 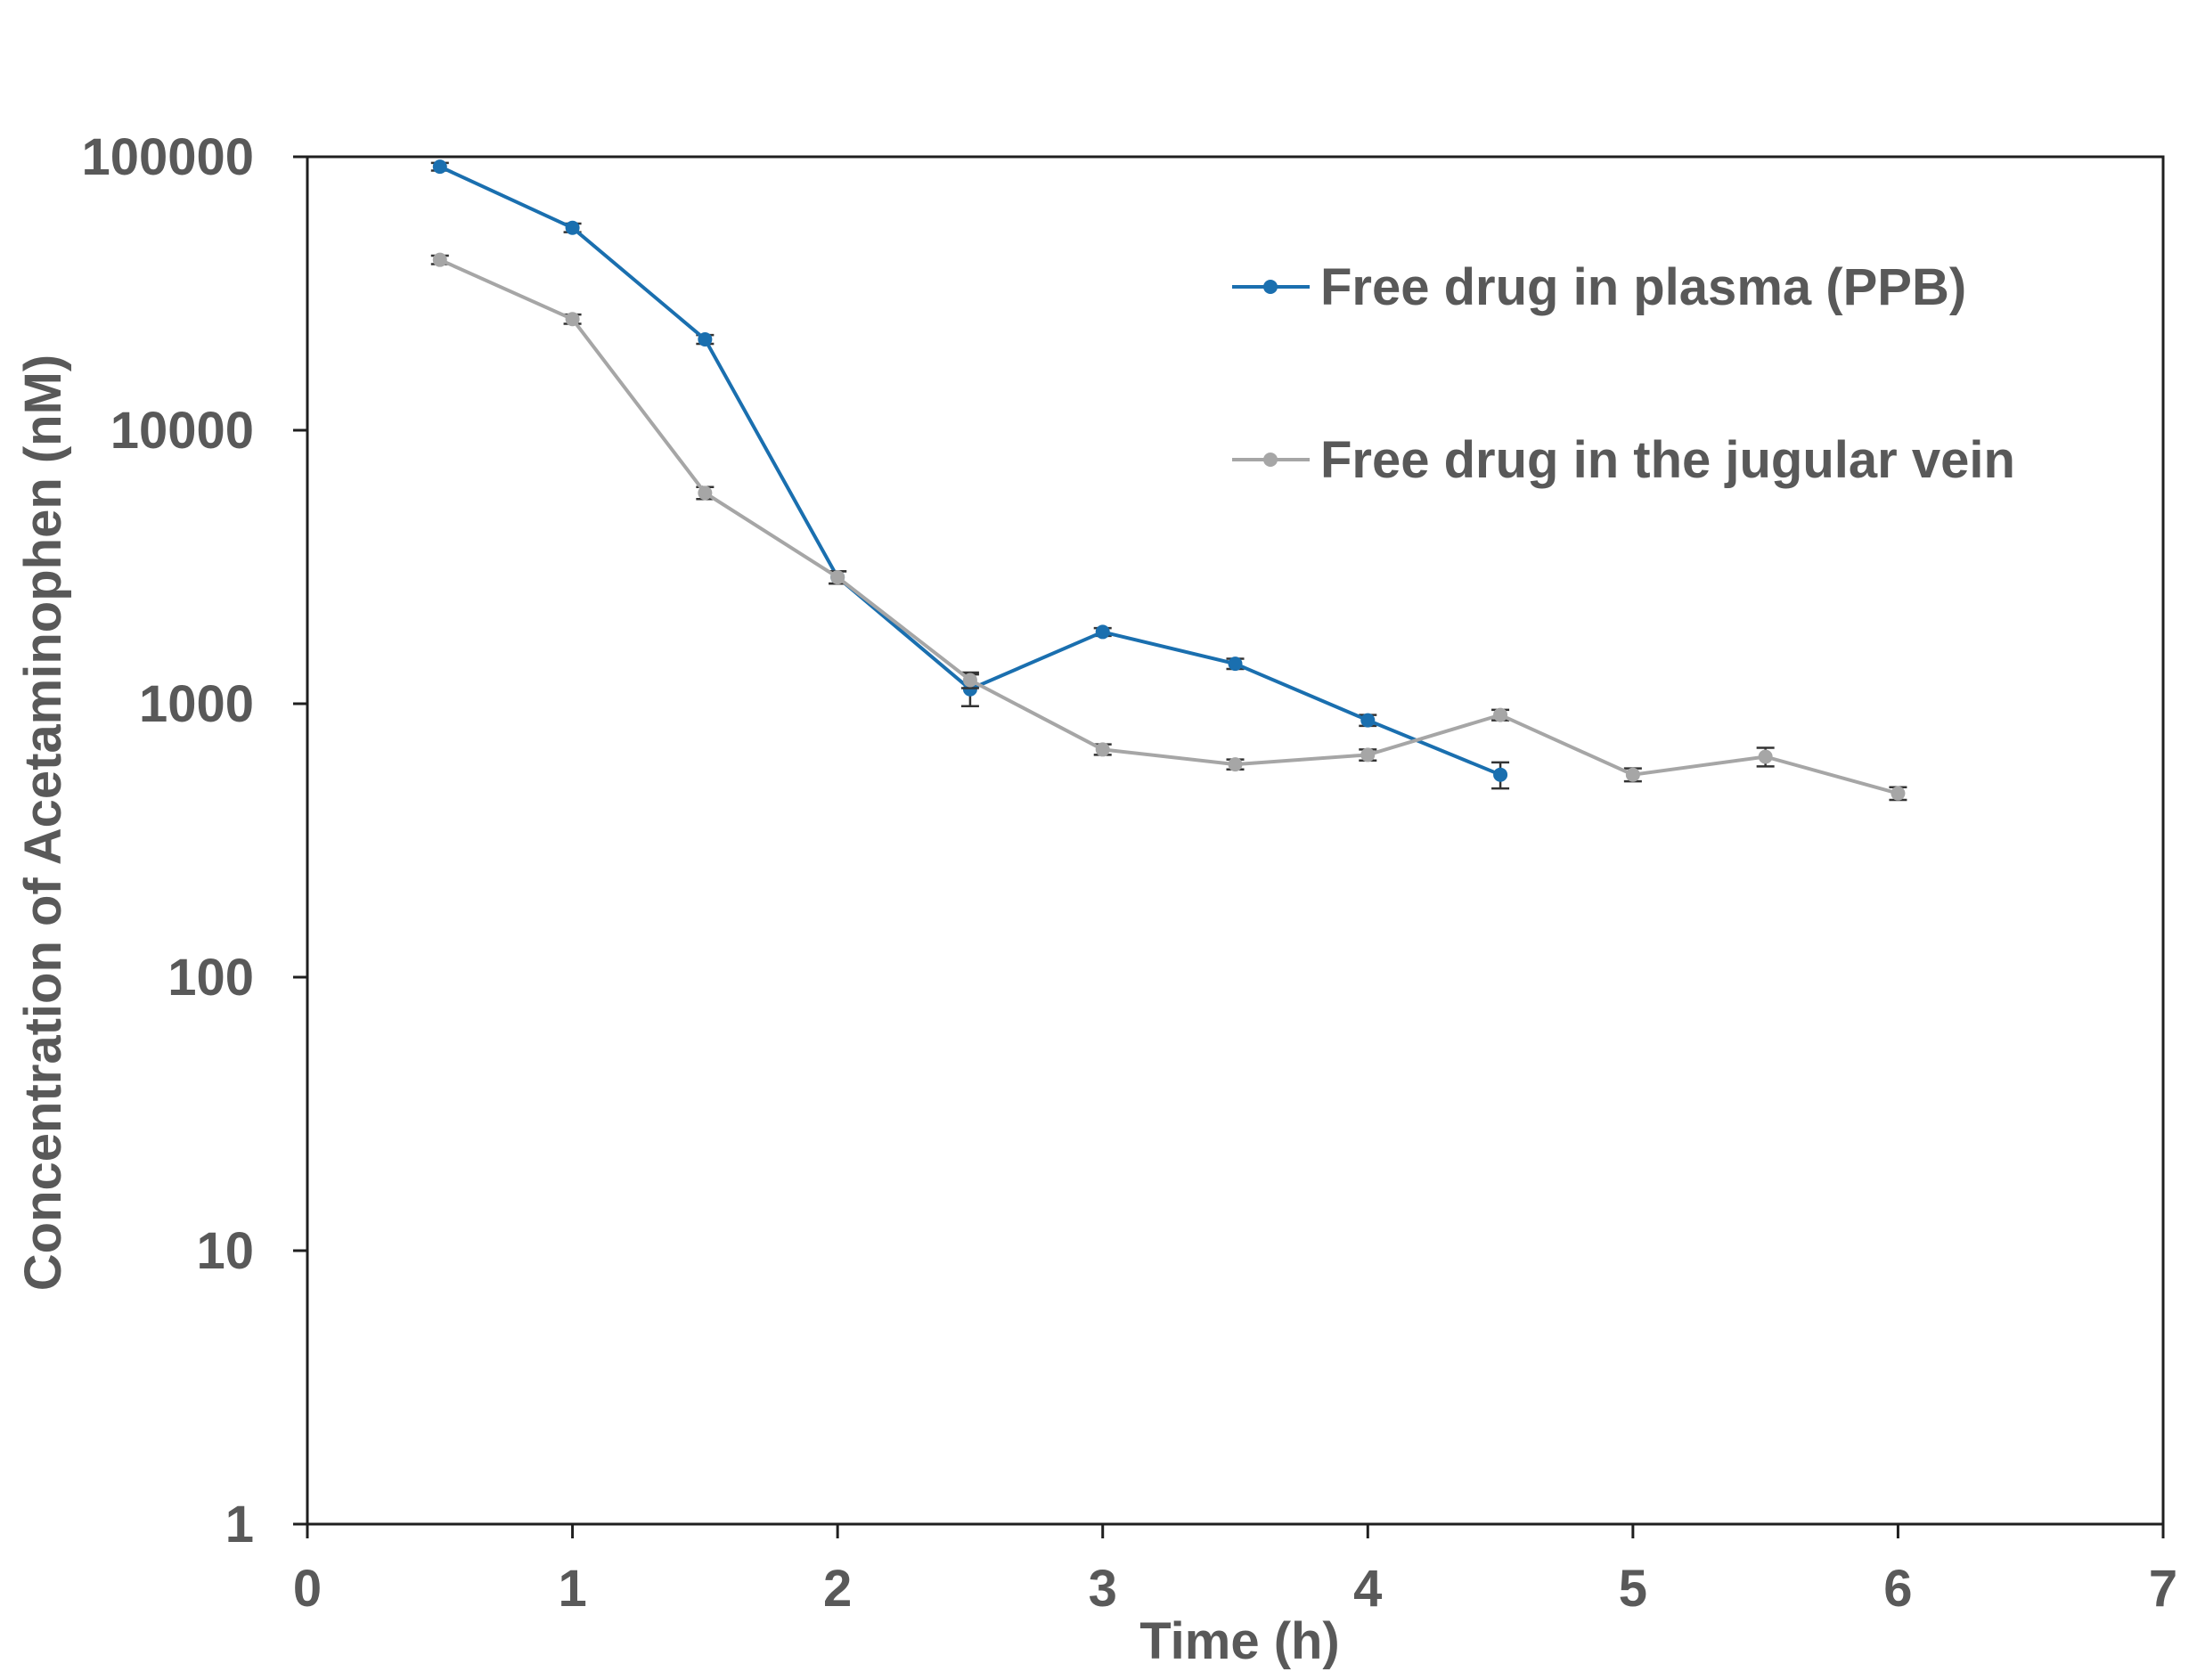 I want to click on y-tick-label: 100000, so click(x=167, y=157).